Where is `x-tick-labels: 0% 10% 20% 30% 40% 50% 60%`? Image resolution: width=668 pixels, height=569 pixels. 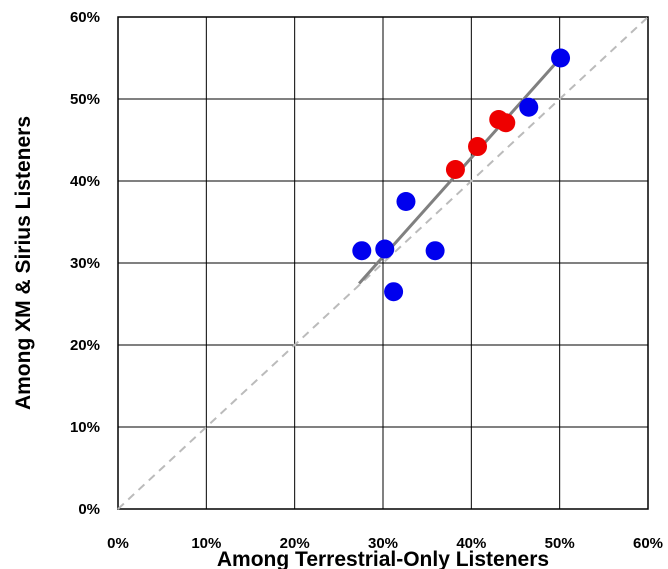
x-tick-labels: 0% 10% 20% 30% 40% 50% 60% is located at coordinates (385, 543).